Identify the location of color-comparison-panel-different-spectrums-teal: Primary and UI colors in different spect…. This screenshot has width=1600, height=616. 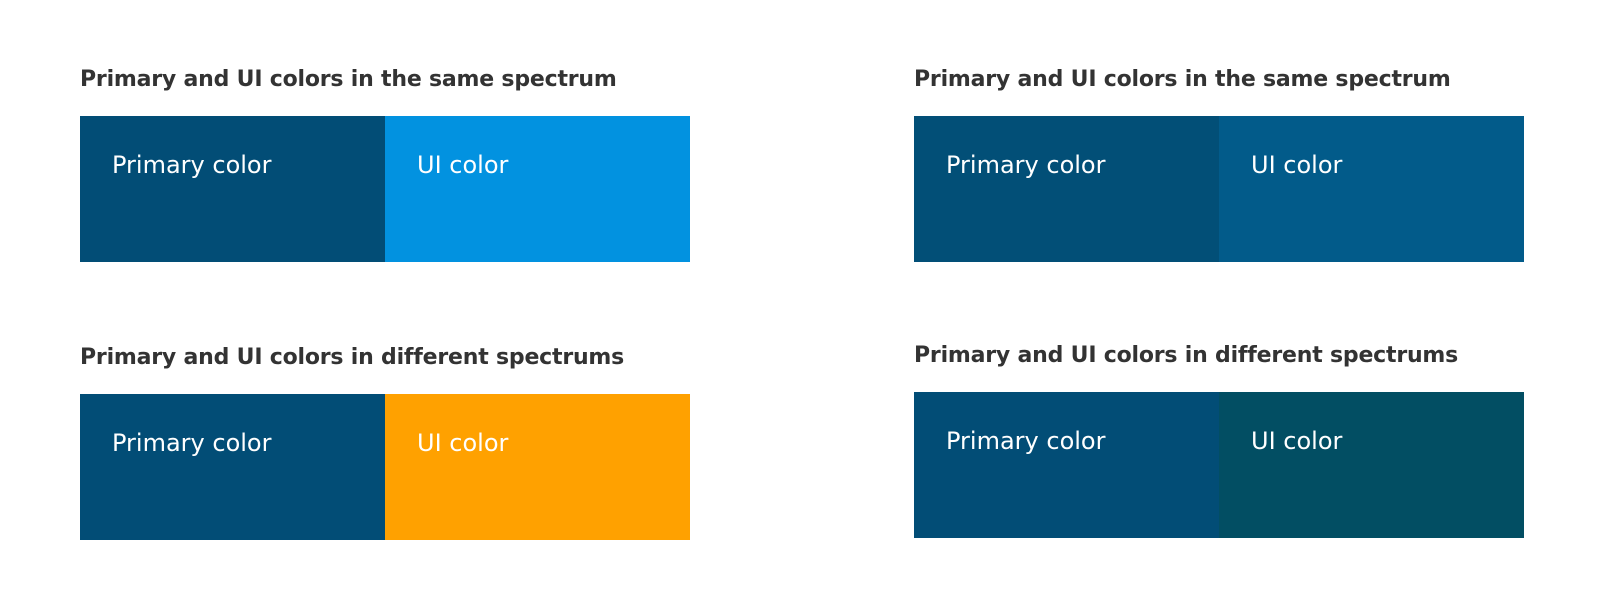
(1219, 440).